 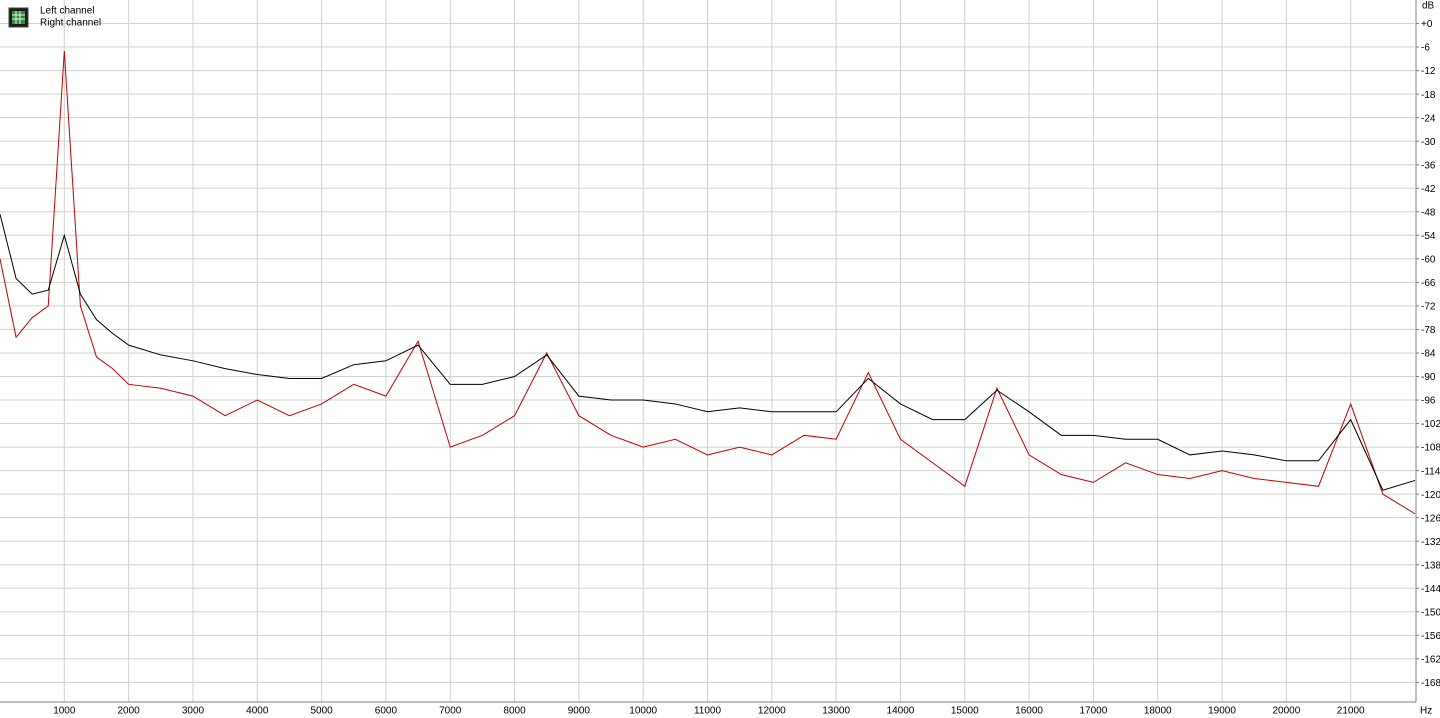 What do you see at coordinates (772, 711) in the screenshot?
I see `x-tick-label: 12000` at bounding box center [772, 711].